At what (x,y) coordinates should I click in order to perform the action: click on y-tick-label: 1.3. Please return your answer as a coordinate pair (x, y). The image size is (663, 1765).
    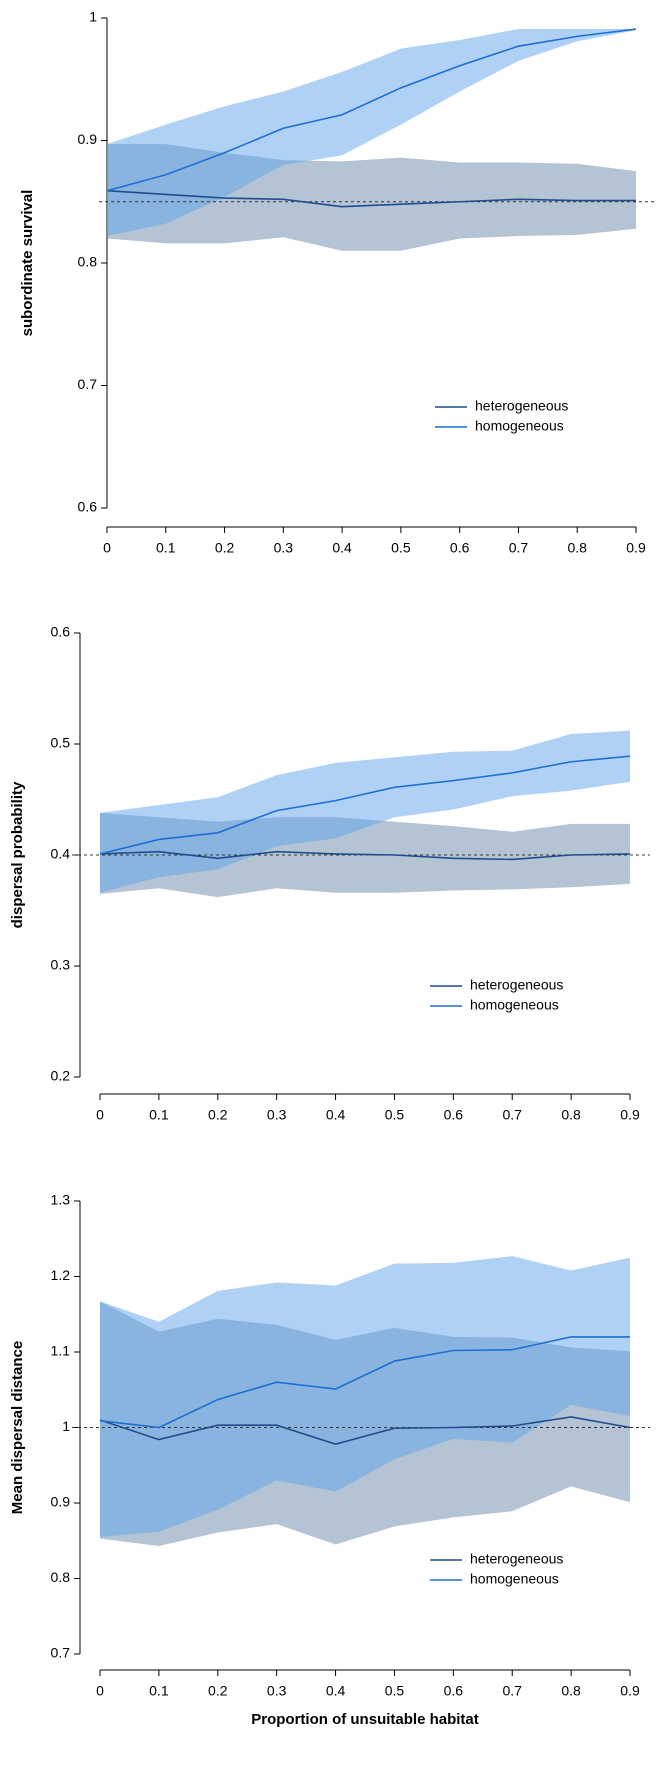
    Looking at the image, I should click on (61, 1200).